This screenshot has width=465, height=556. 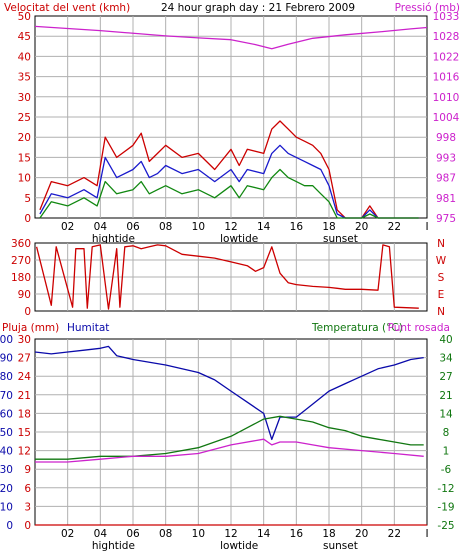 I want to click on right-tick-label: 975, so click(x=446, y=219).